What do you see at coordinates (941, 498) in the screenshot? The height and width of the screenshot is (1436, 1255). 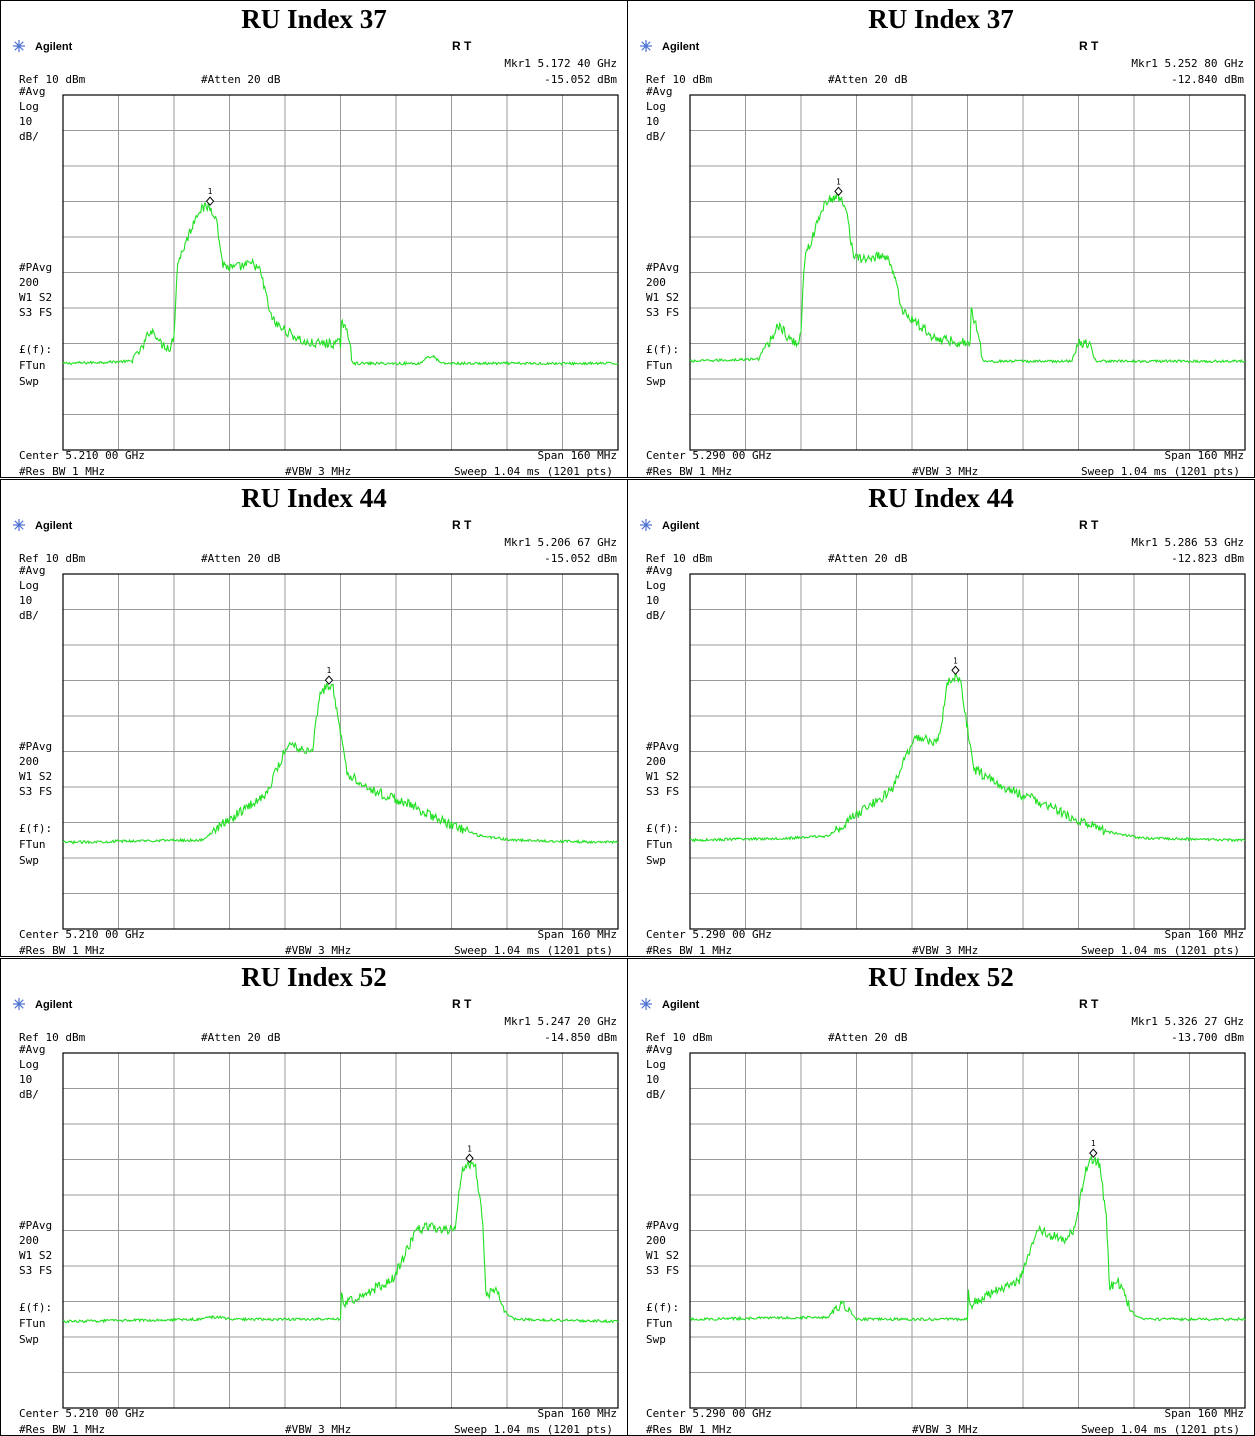 I see `panel-title: RU Index 44` at bounding box center [941, 498].